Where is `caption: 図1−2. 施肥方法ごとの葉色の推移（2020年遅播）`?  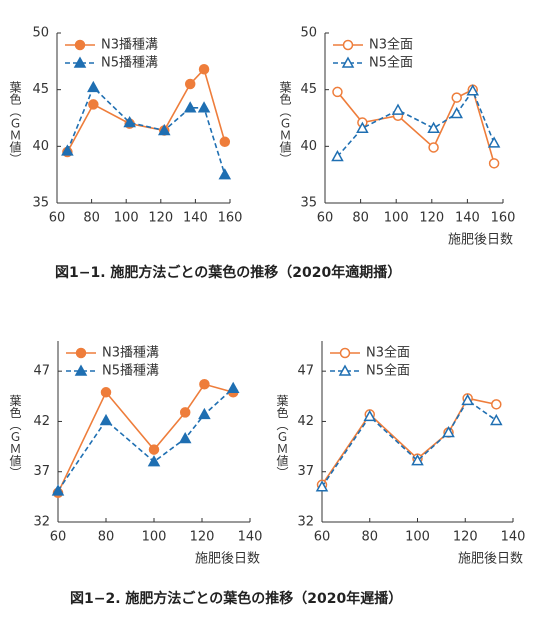 caption: 図1−2. 施肥方法ごとの葉色の推移（2020年遅播） is located at coordinates (236, 598).